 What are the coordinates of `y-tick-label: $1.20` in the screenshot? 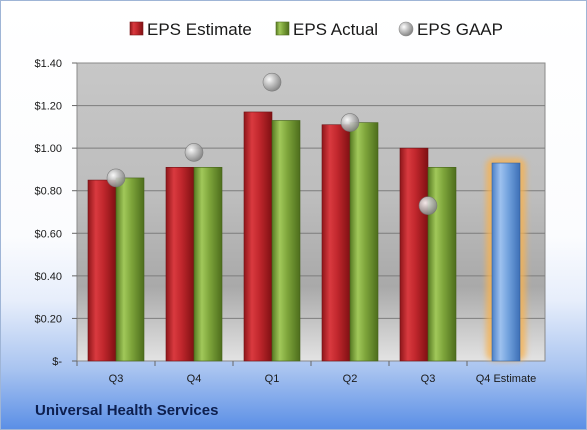 It's located at (48, 107).